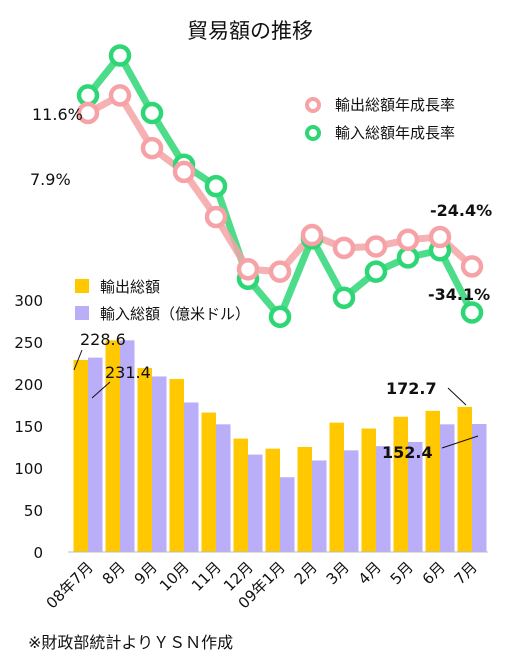 The height and width of the screenshot is (663, 526). Describe the element at coordinates (130, 287) in the screenshot. I see `legend-label-export: 輸出総額` at that location.